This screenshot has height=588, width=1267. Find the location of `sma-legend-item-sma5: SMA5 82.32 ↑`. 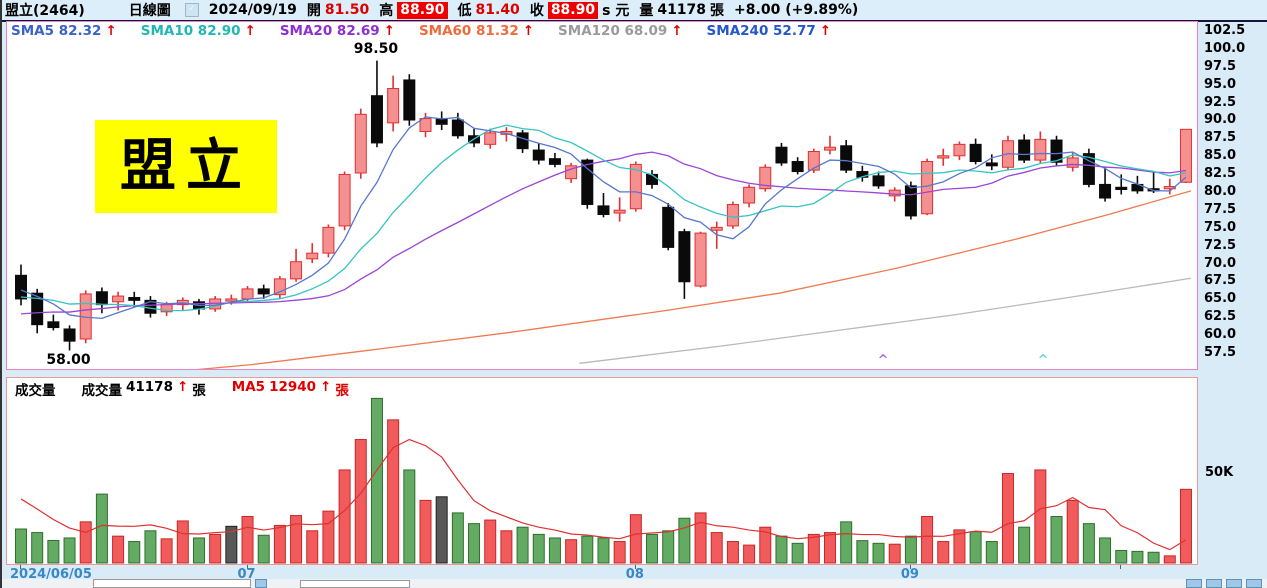

sma-legend-item-sma5: SMA5 82.32 ↑ is located at coordinates (64, 31).